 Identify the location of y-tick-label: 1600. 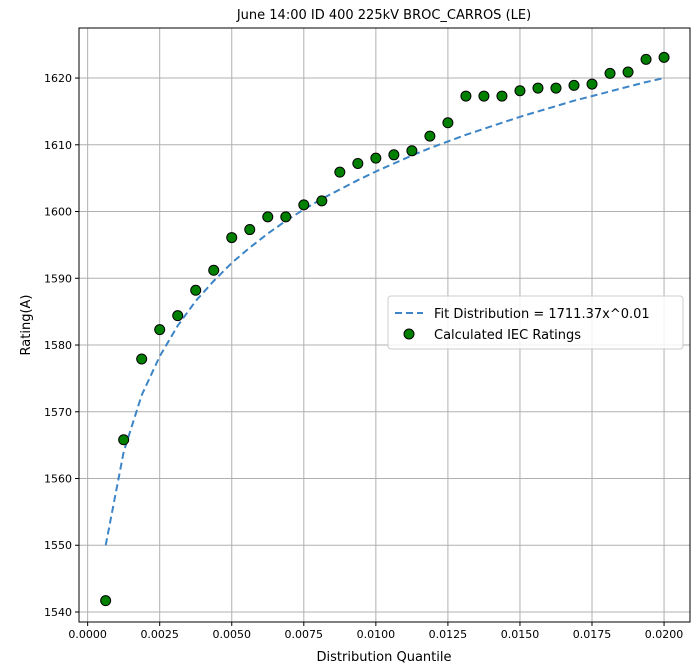
(58, 212).